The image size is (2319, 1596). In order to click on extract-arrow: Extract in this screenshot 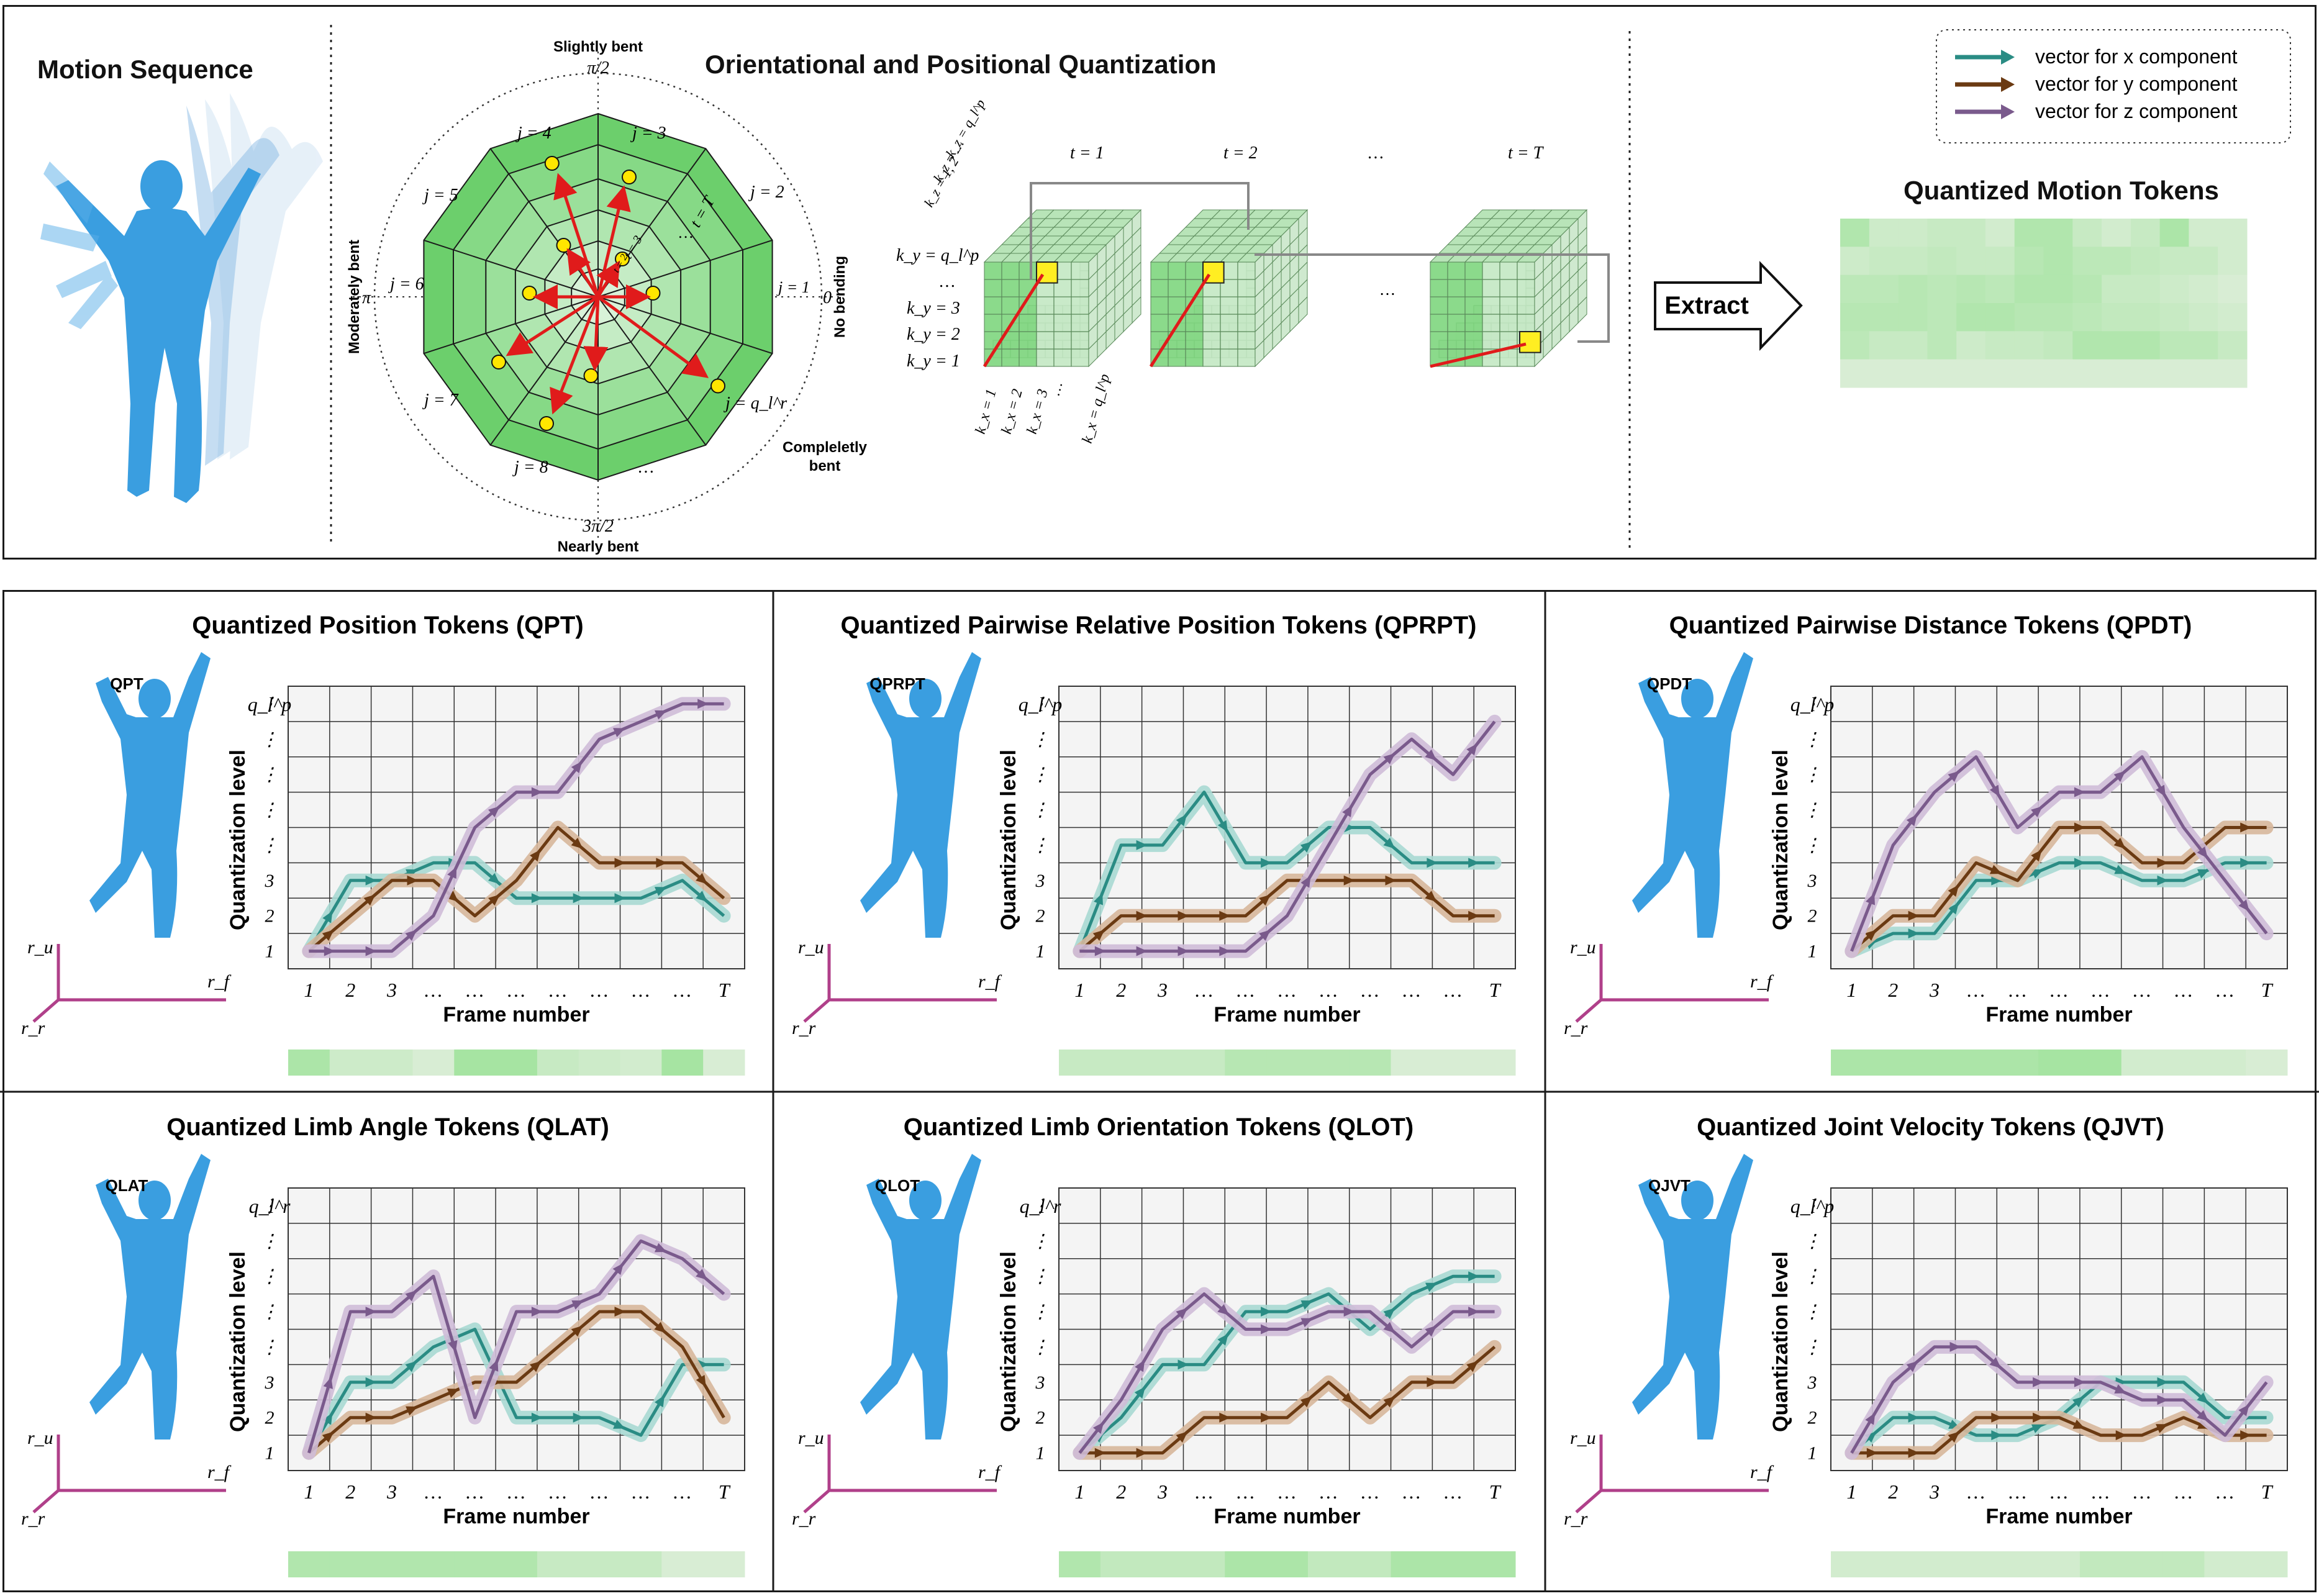, I will do `click(1728, 306)`.